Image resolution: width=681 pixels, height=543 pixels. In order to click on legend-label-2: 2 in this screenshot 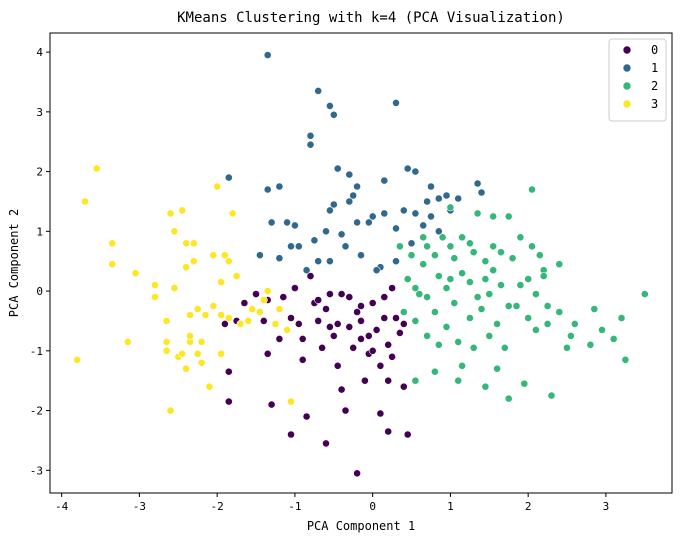, I will do `click(654, 86)`.